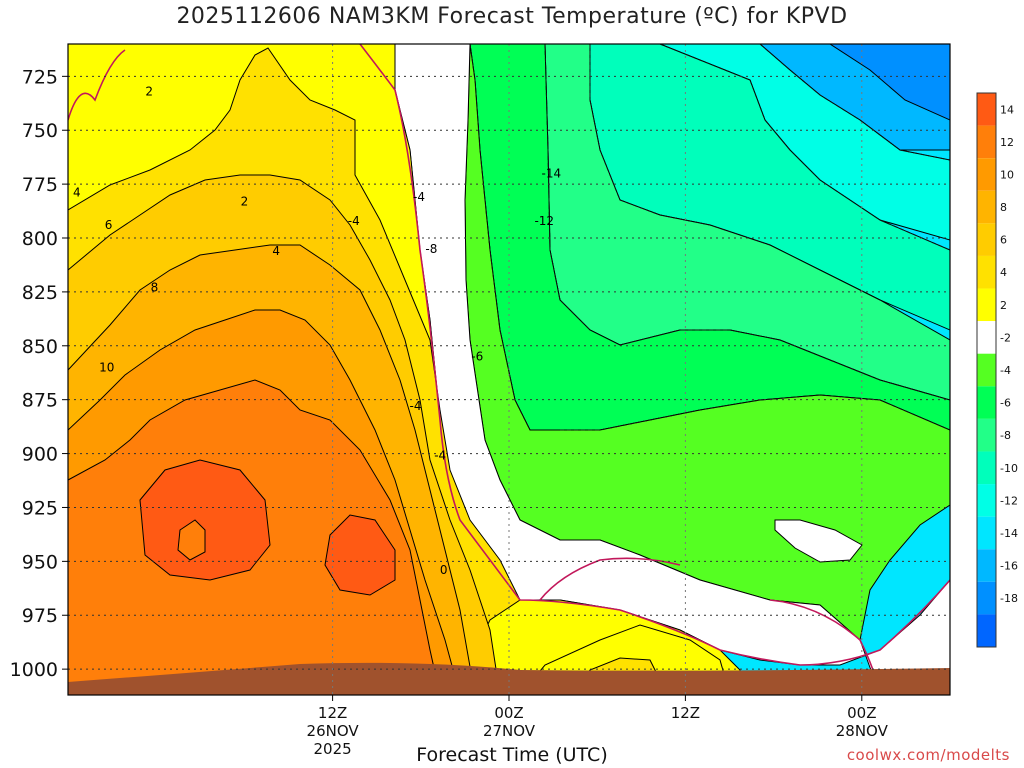 This screenshot has width=1024, height=768. Describe the element at coordinates (1003, 305) in the screenshot. I see `colorbar-label: 2` at that location.